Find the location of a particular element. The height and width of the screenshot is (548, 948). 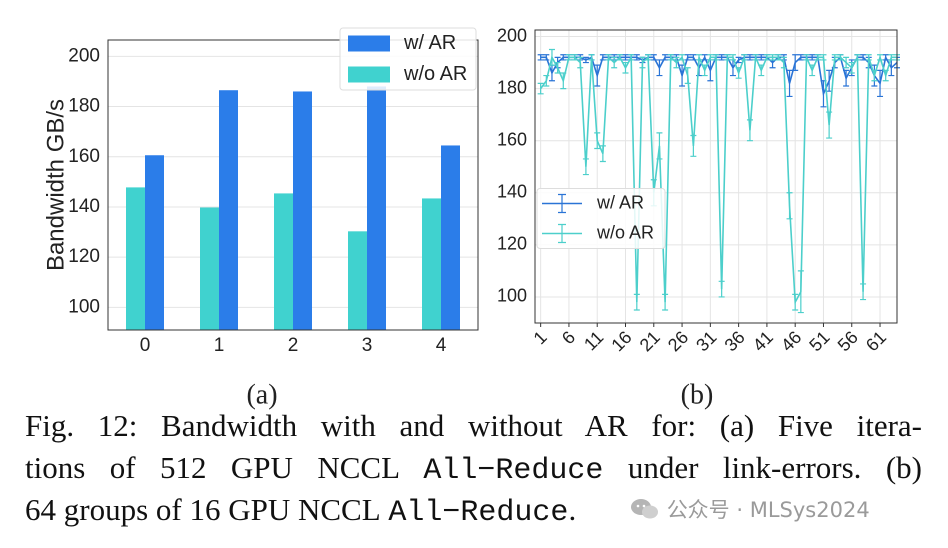

x-tick-label: 46 is located at coordinates (791, 341).